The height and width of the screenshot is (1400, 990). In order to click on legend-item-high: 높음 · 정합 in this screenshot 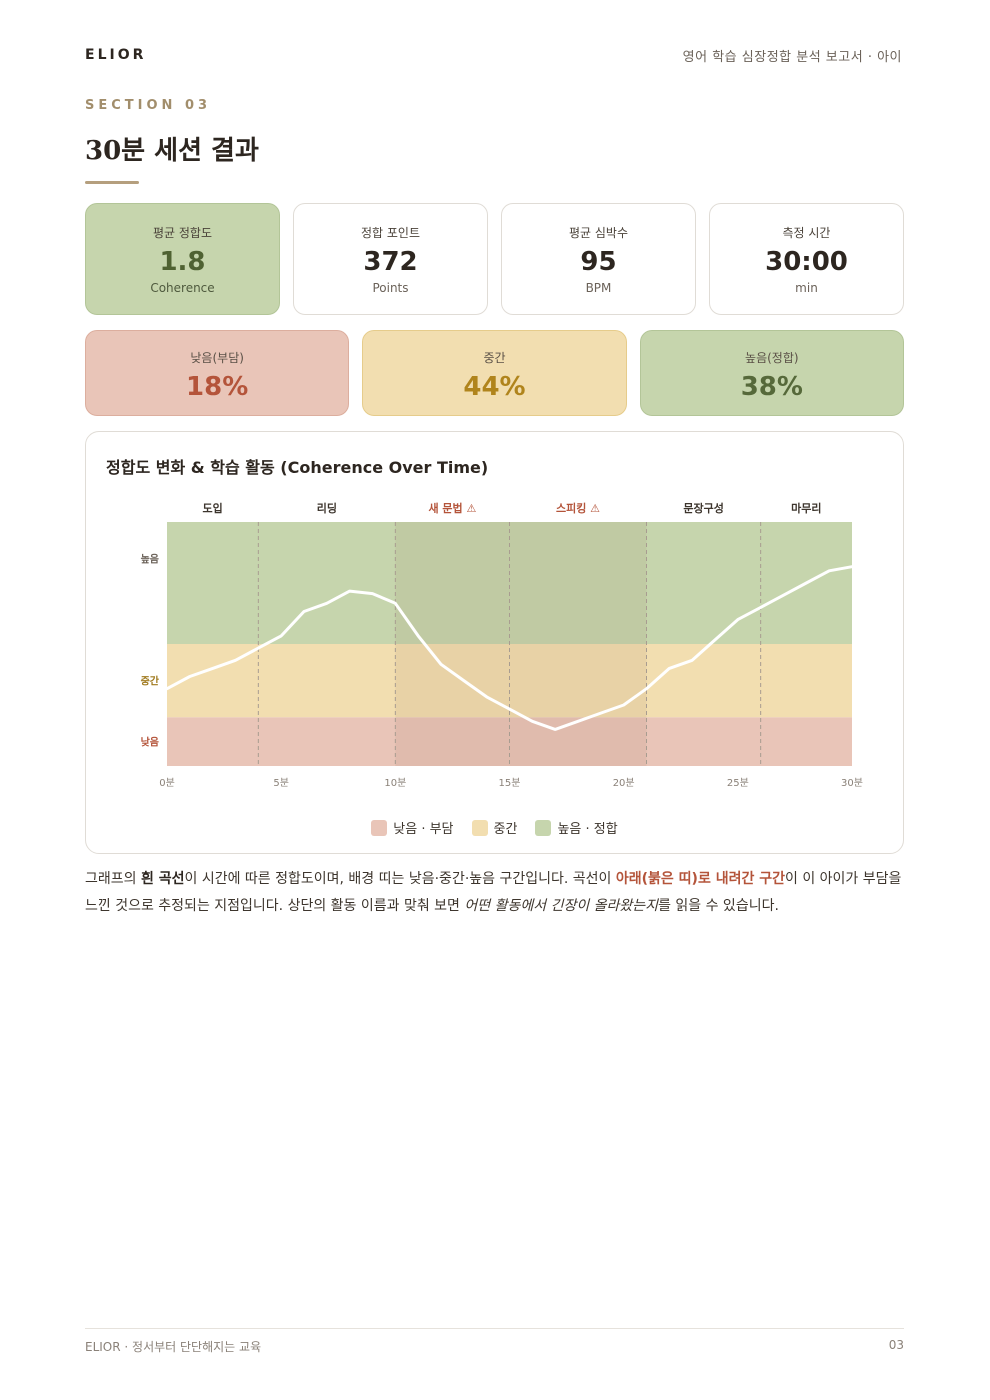, I will do `click(576, 827)`.